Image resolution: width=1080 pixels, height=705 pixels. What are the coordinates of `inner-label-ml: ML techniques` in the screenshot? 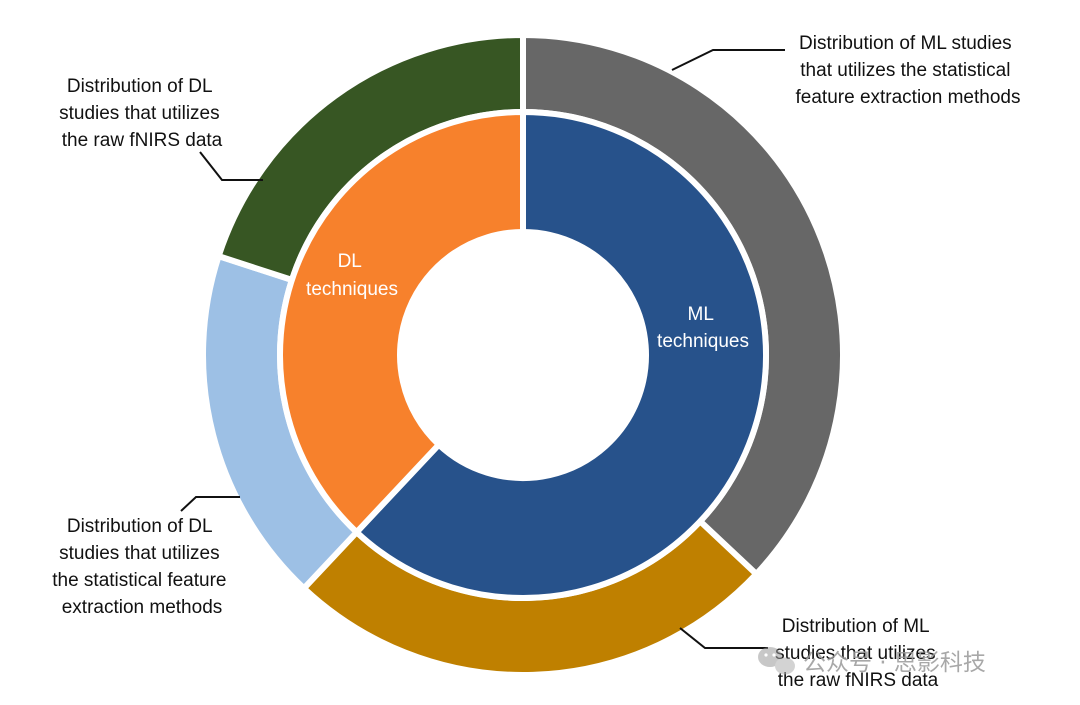 It's located at (703, 328).